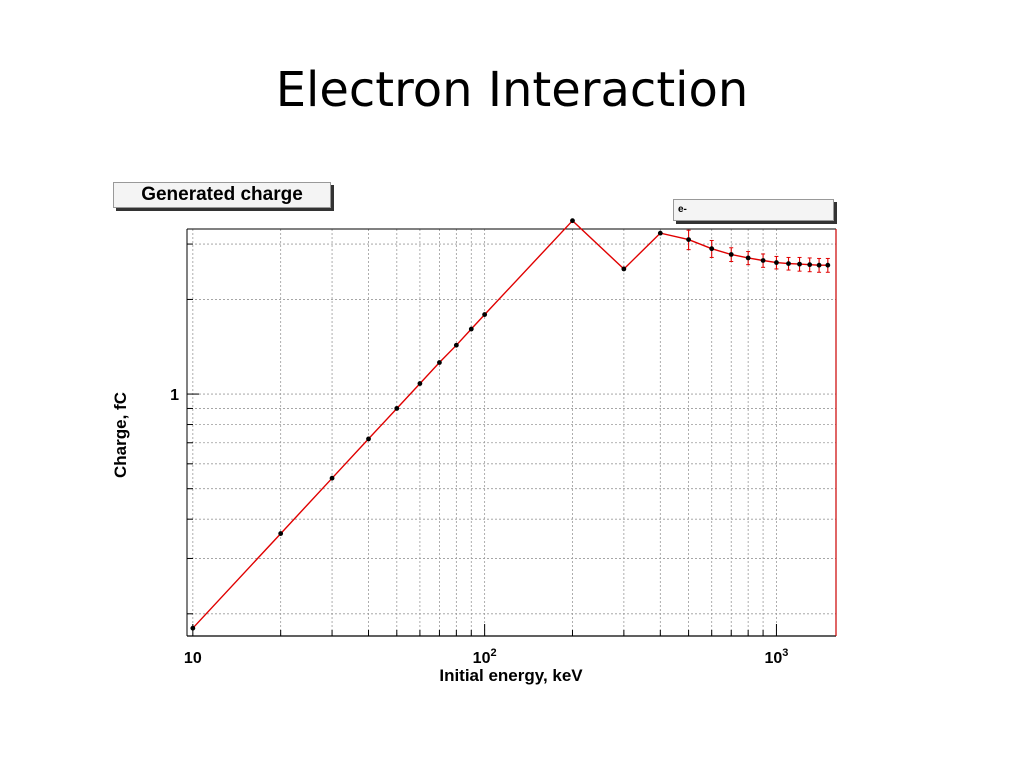 This screenshot has width=1024, height=768. Describe the element at coordinates (193, 658) in the screenshot. I see `x-tick-label: 10` at that location.